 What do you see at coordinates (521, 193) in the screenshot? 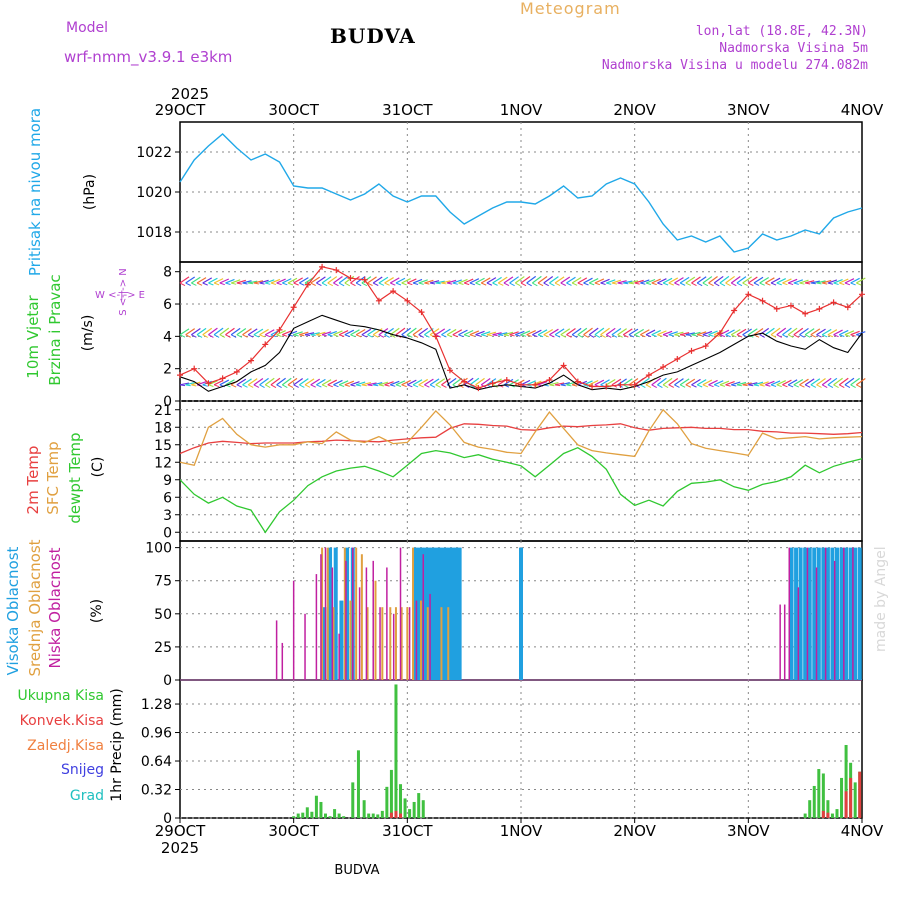
I see `pressure-line` at bounding box center [521, 193].